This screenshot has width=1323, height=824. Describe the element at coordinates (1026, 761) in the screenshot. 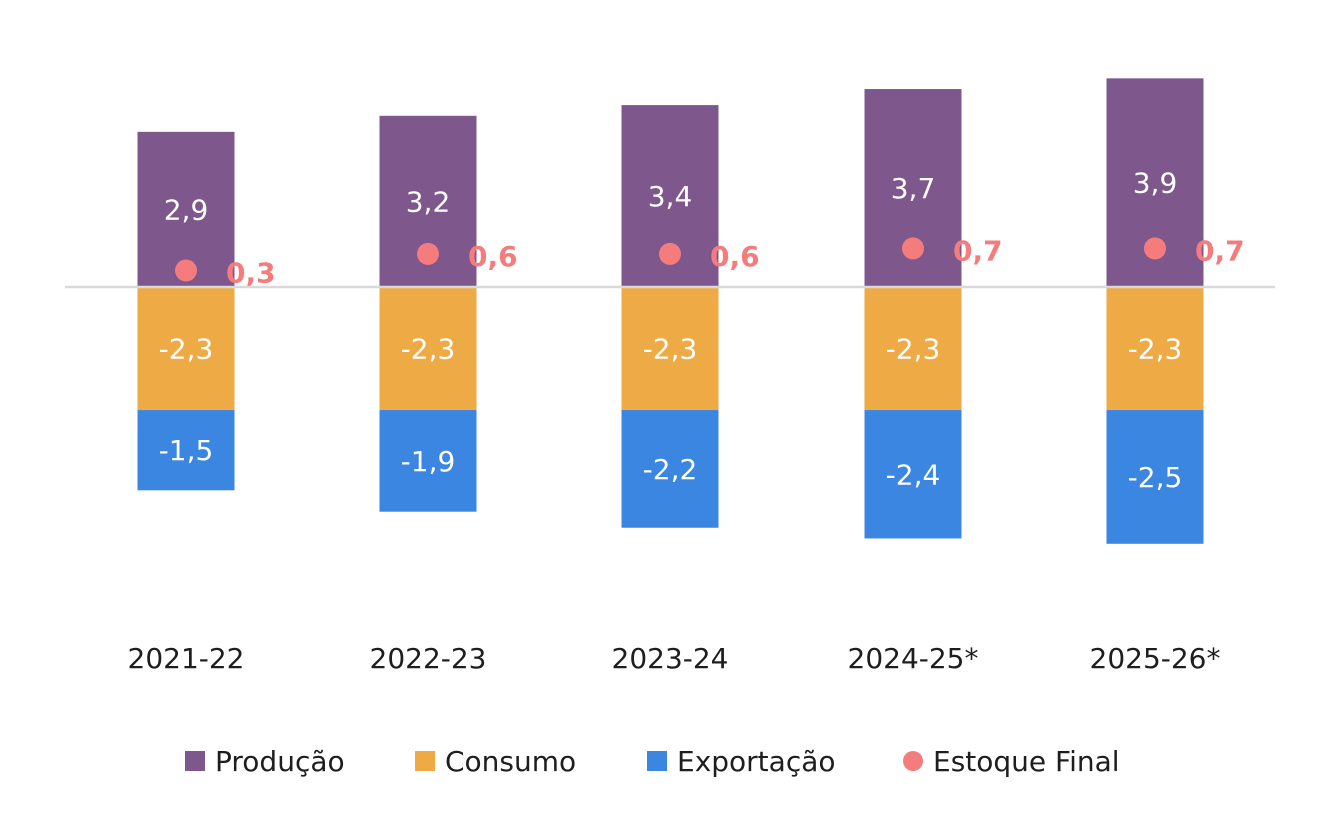

I see `legend-label-estoque-final: Estoque Final` at that location.